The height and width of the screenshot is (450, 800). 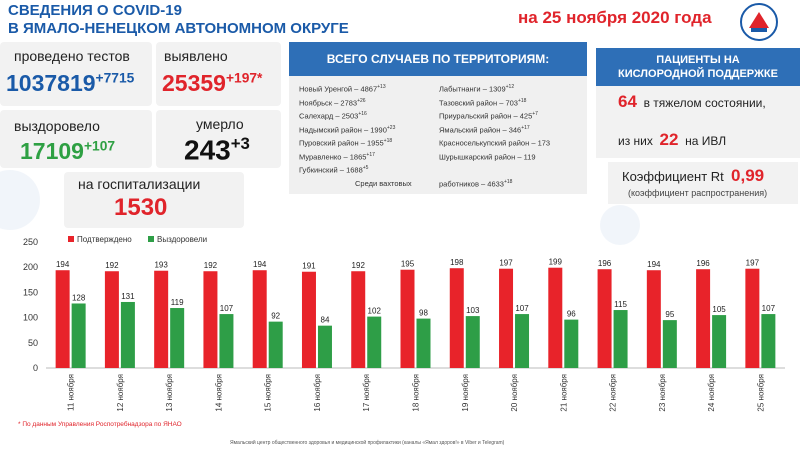 What do you see at coordinates (320, 156) in the screenshot?
I see `territory-name: Муравленко` at bounding box center [320, 156].